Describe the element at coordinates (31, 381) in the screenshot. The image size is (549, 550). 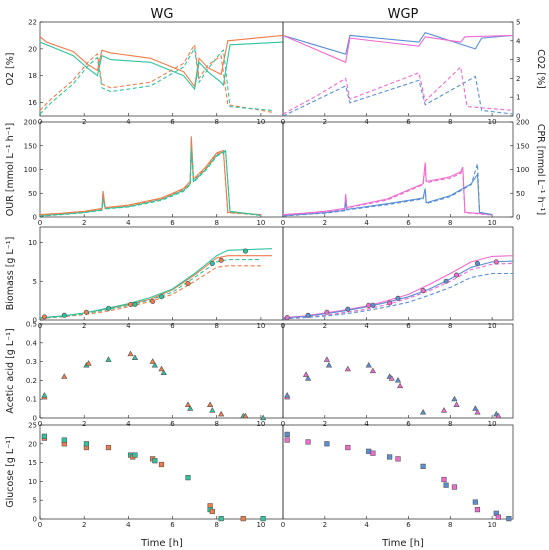
I see `y-tick-label: 0.2` at that location.